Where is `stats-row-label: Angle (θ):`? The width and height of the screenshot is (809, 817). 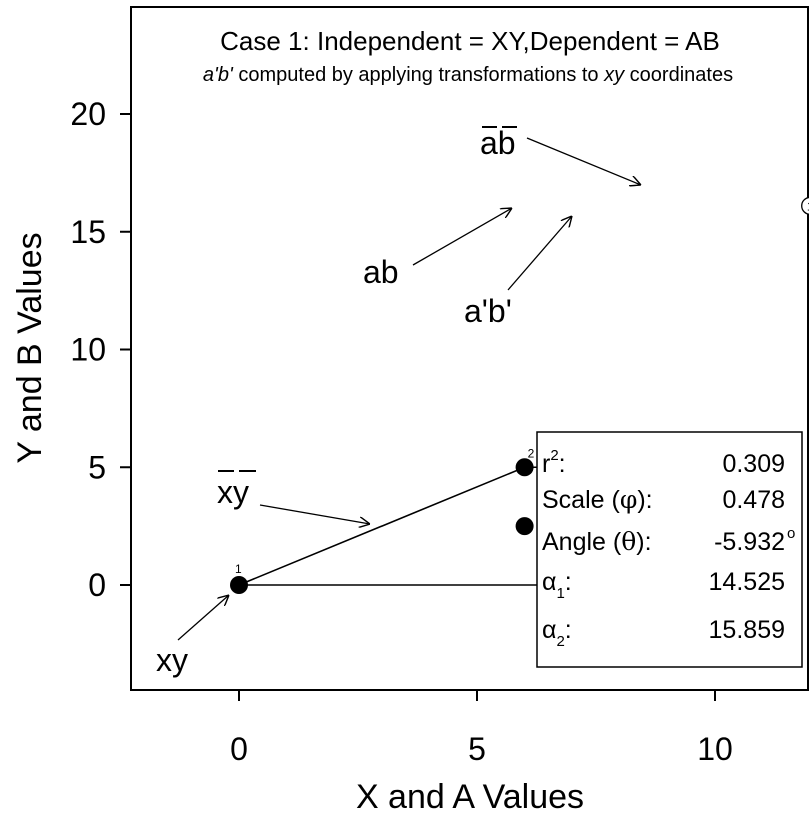 stats-row-label: Angle (θ): is located at coordinates (597, 541).